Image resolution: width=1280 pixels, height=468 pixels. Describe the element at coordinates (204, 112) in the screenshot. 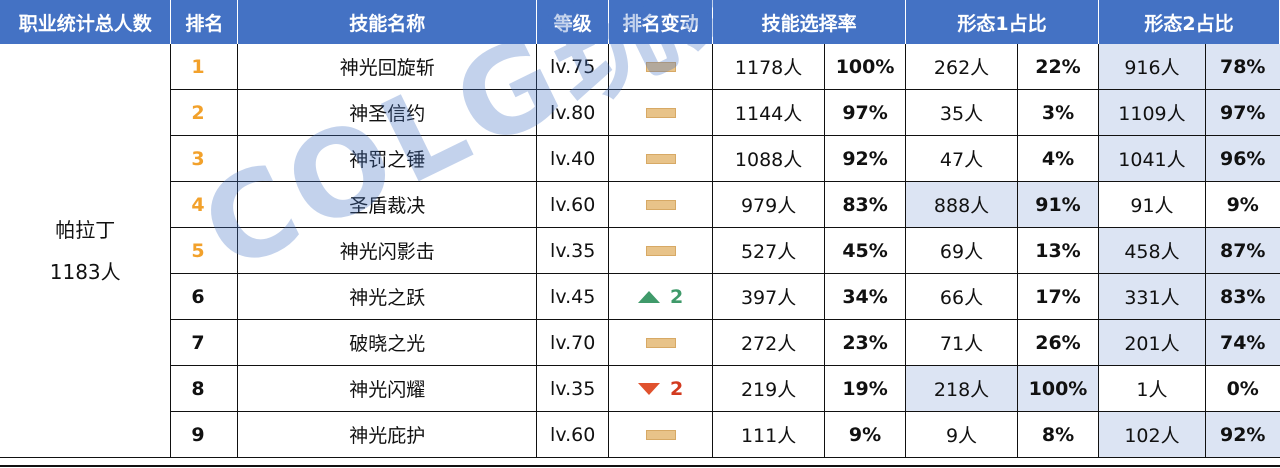

I see `rank-cell: 2` at that location.